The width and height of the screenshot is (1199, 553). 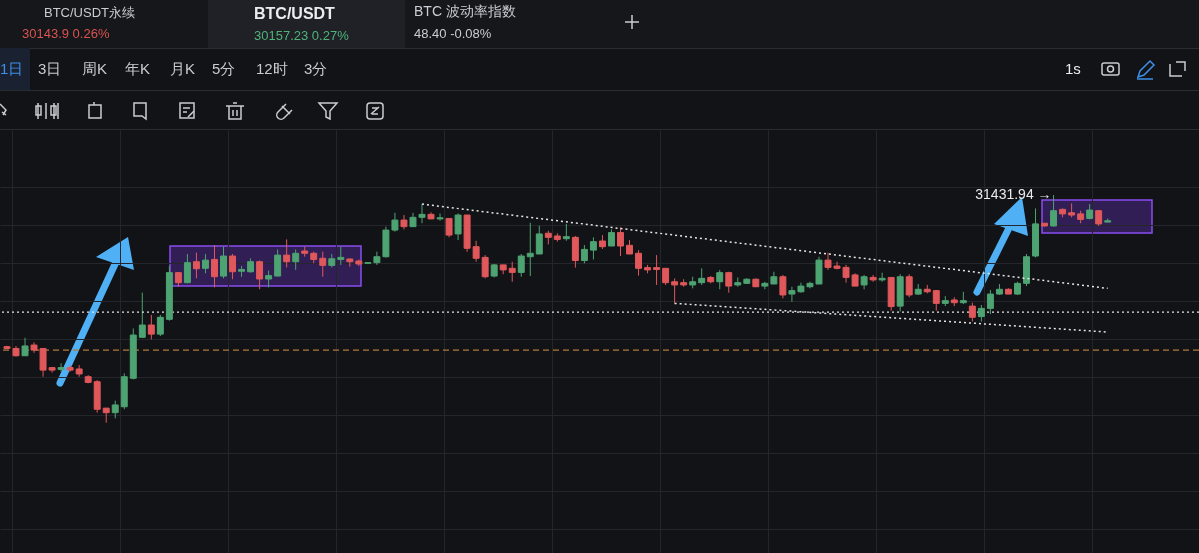 I want to click on text: 48.40 -0.08%, so click(x=453, y=33).